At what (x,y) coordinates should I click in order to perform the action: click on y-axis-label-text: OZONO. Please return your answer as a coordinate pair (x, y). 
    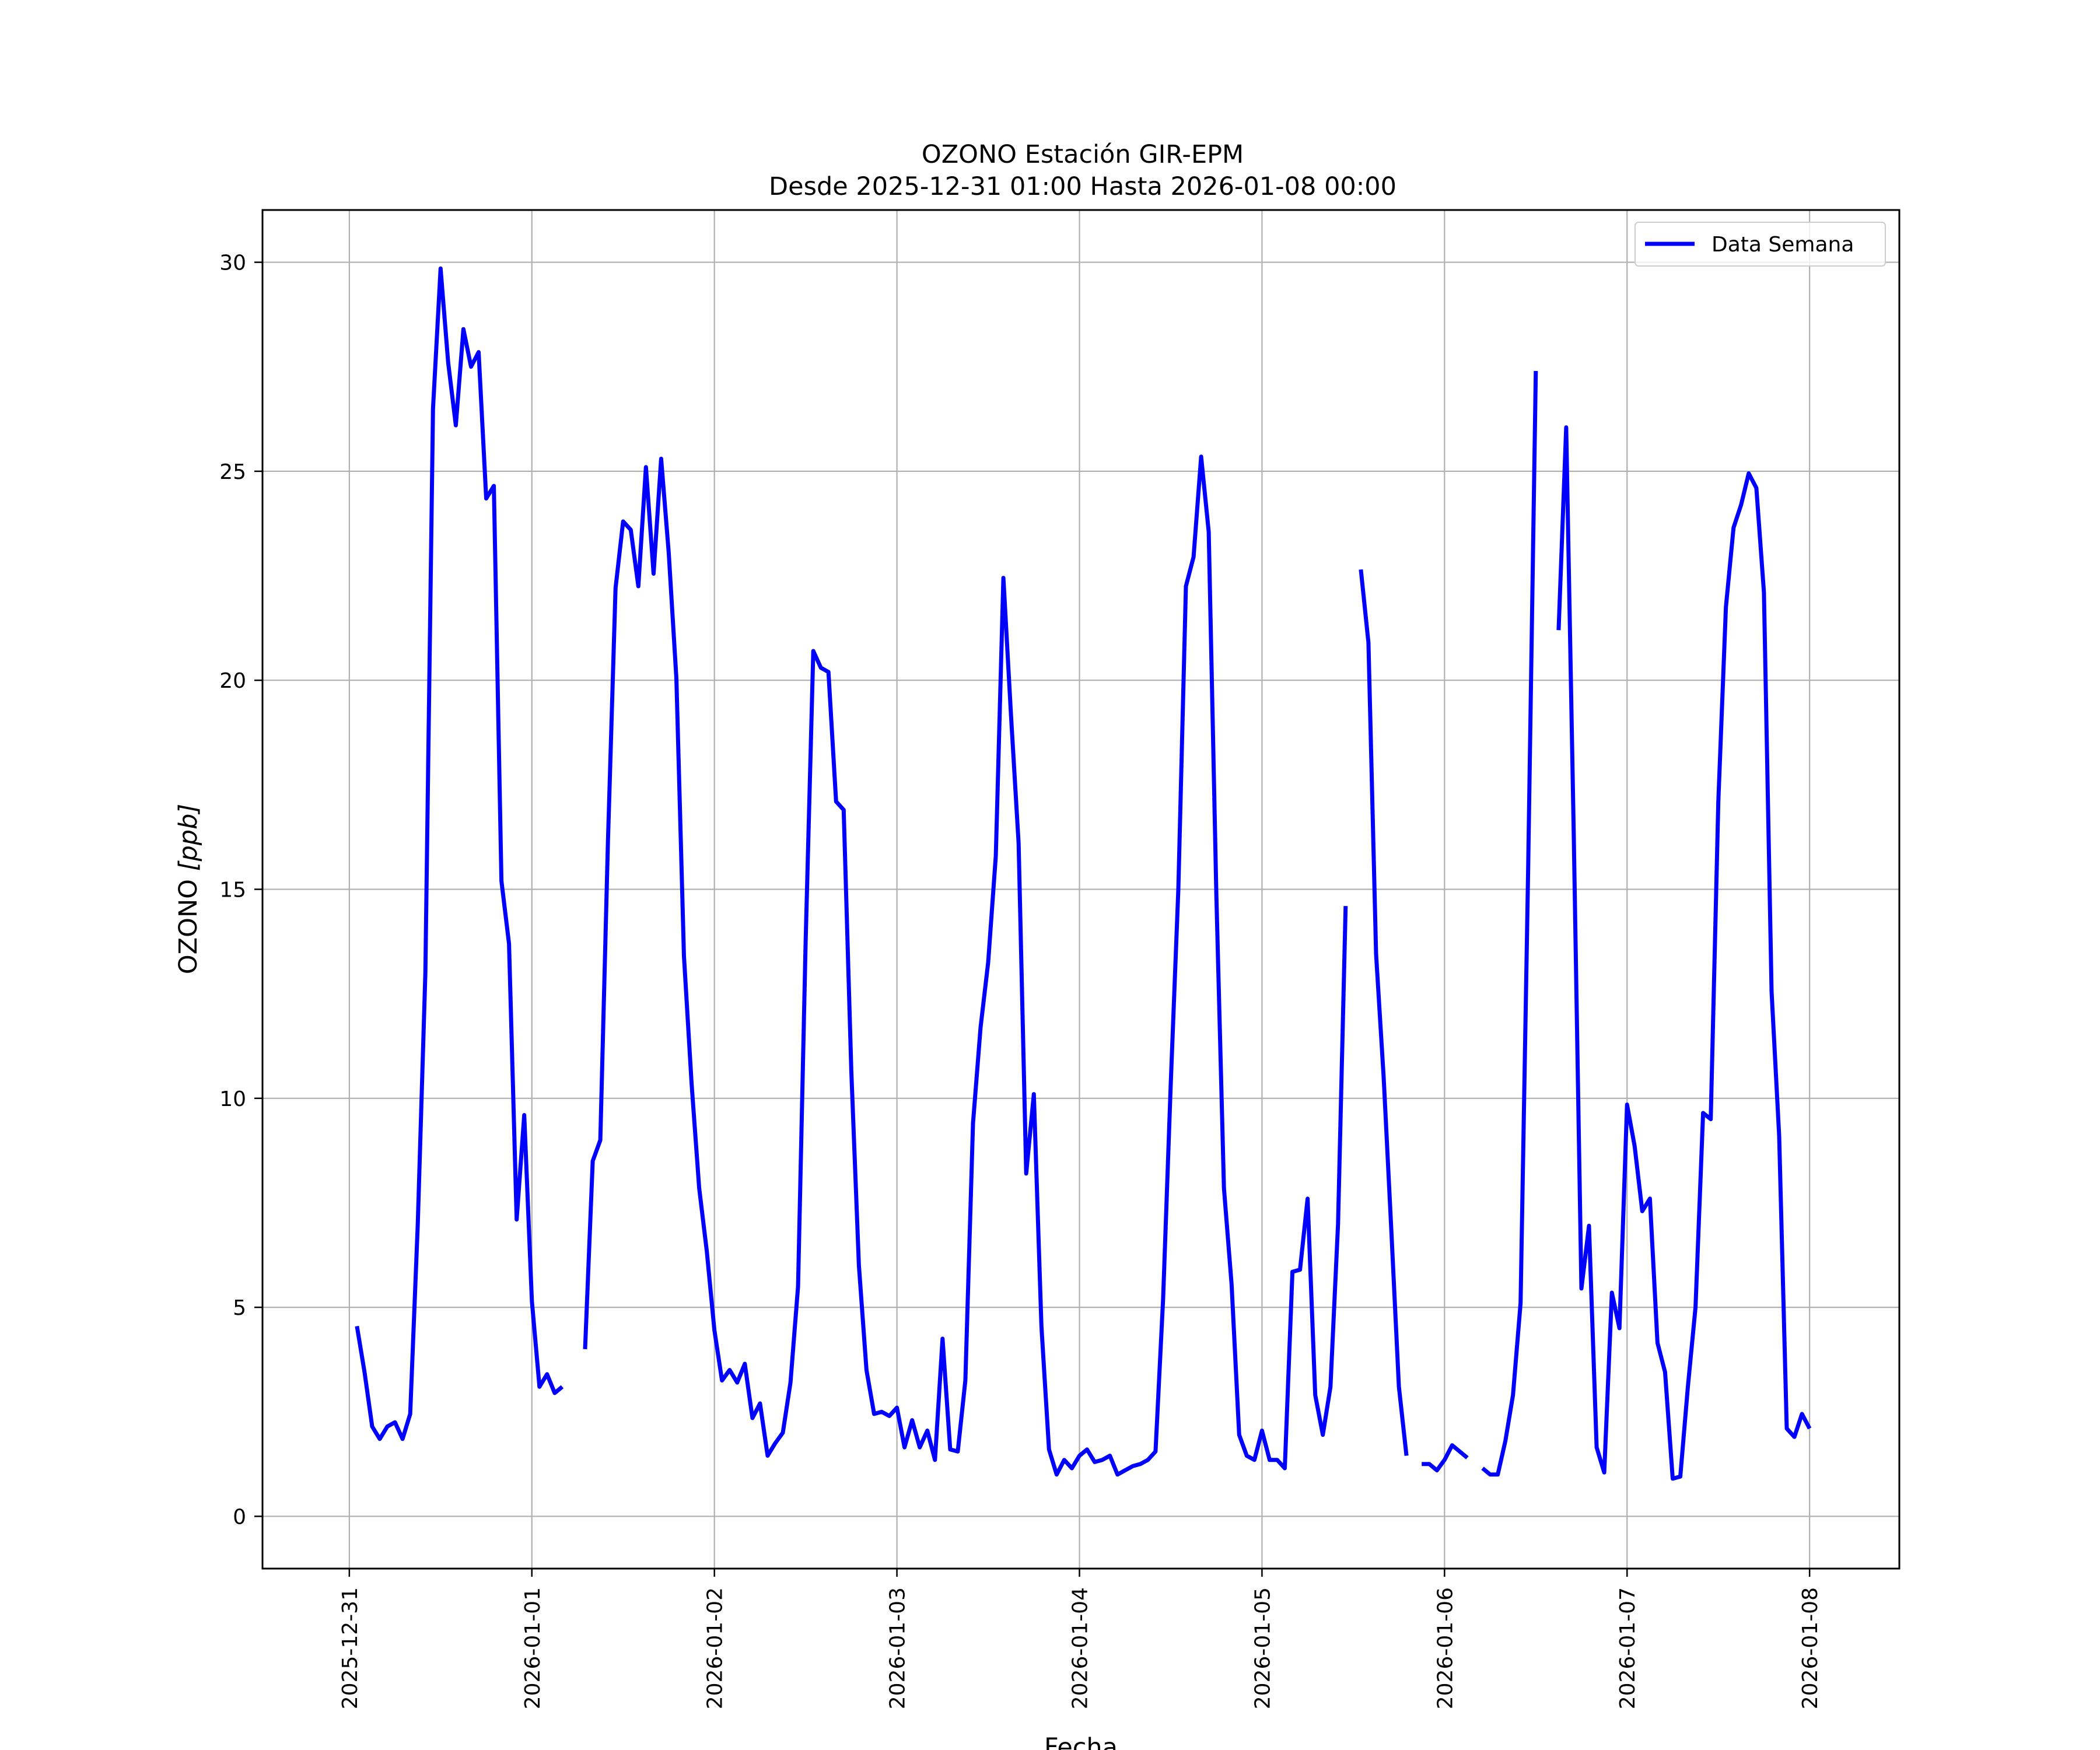
    Looking at the image, I should click on (188, 922).